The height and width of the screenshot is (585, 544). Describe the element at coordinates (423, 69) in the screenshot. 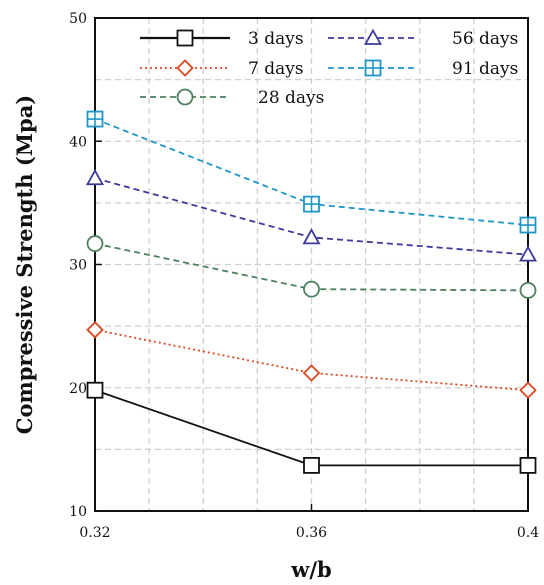

I see `legend-item-4: 91 days` at that location.